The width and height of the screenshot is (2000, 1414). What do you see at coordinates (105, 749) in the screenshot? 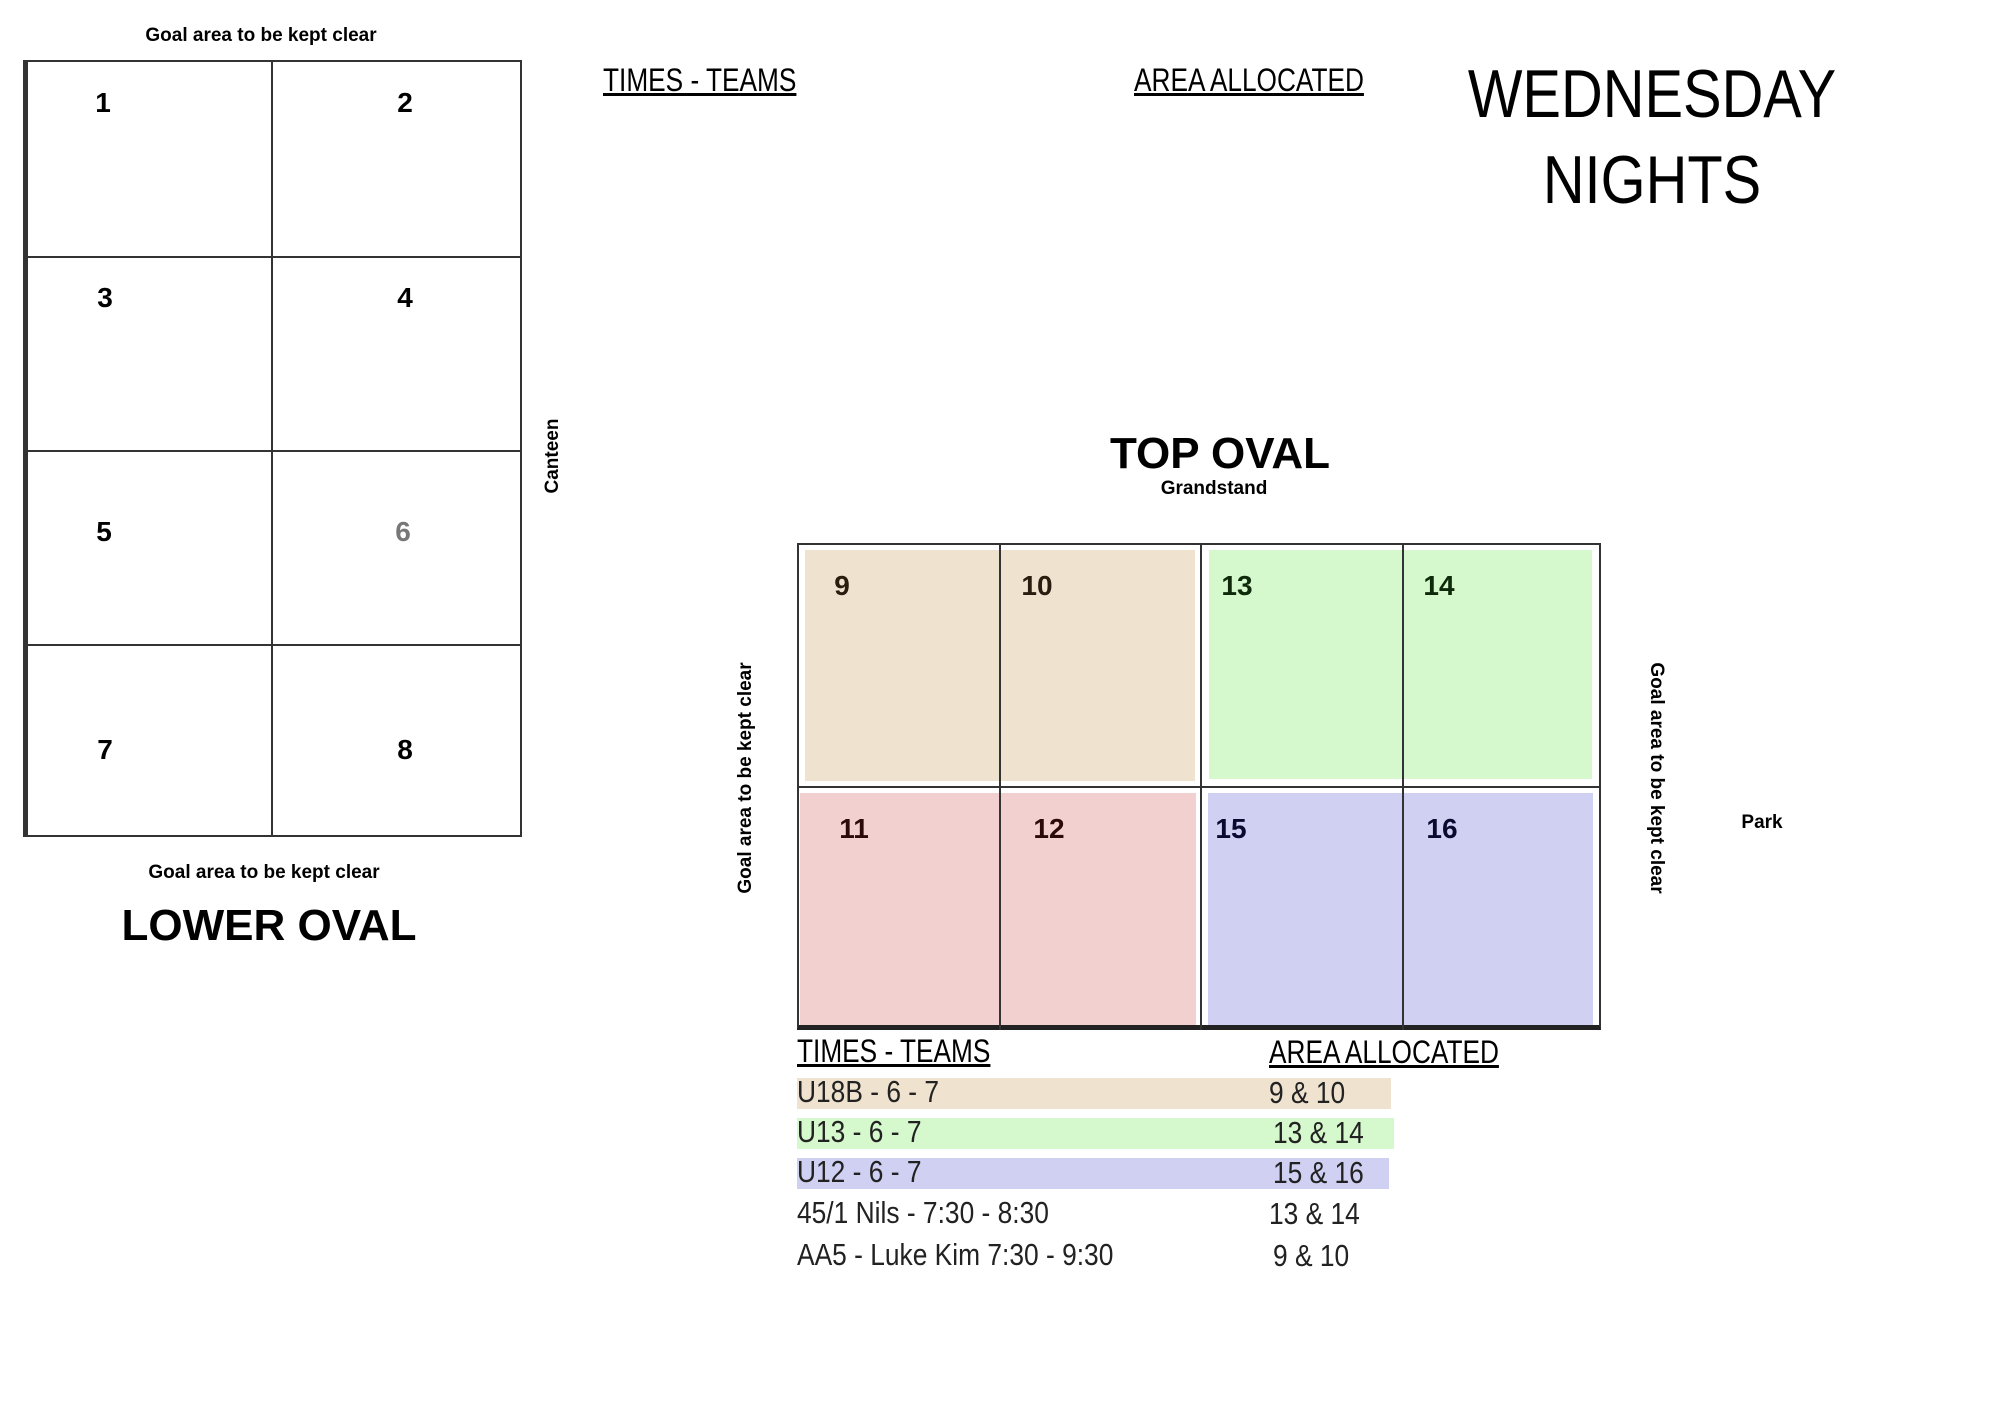
I see `field-number: 7` at bounding box center [105, 749].